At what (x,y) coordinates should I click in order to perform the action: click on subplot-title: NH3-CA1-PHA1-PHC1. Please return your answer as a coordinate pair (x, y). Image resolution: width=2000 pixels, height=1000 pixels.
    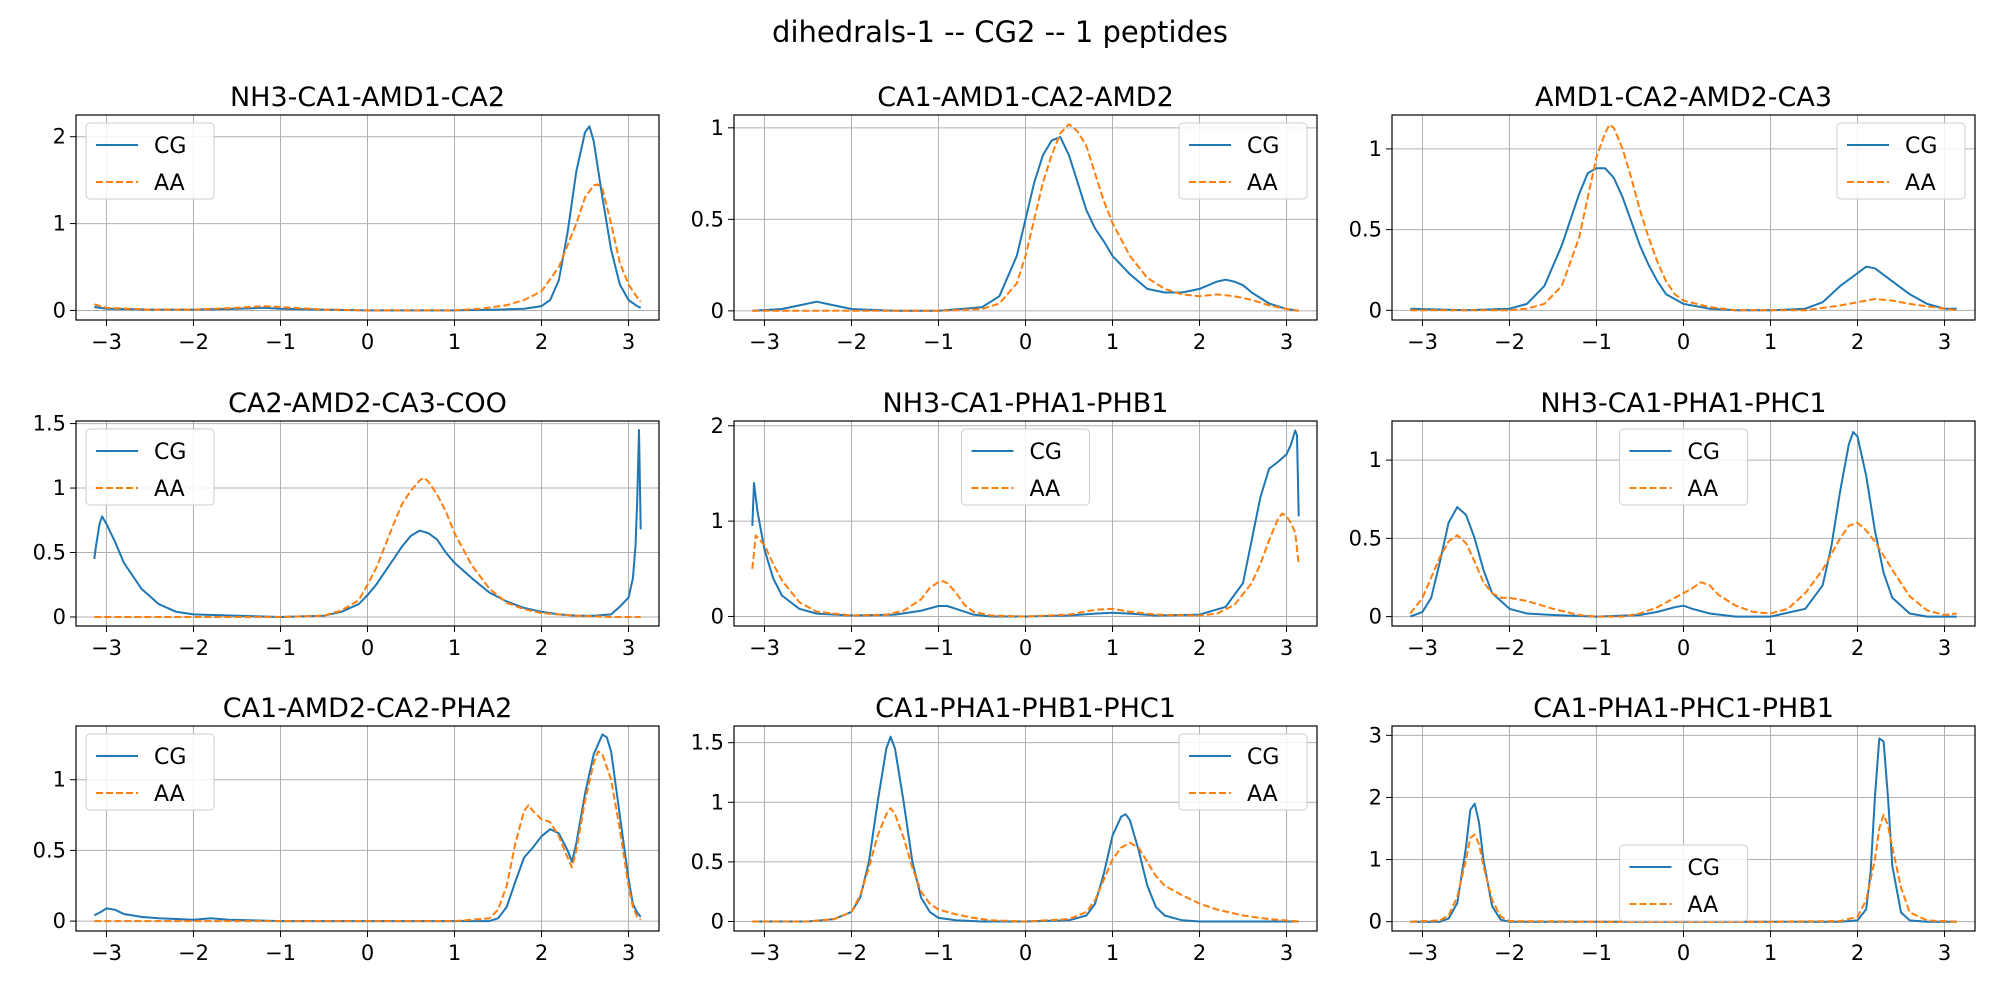
    Looking at the image, I should click on (1683, 403).